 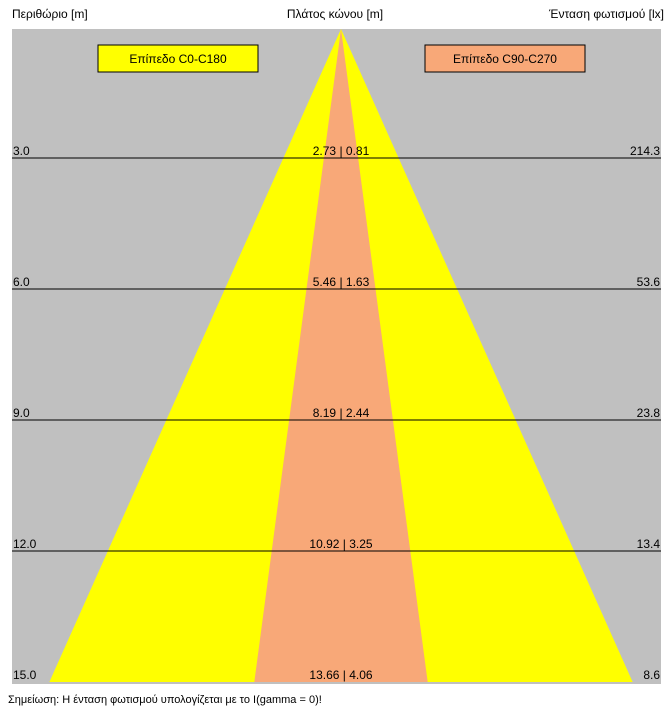 I want to click on legend-c90-label: Επίπεδο C90-C270, so click(x=505, y=59).